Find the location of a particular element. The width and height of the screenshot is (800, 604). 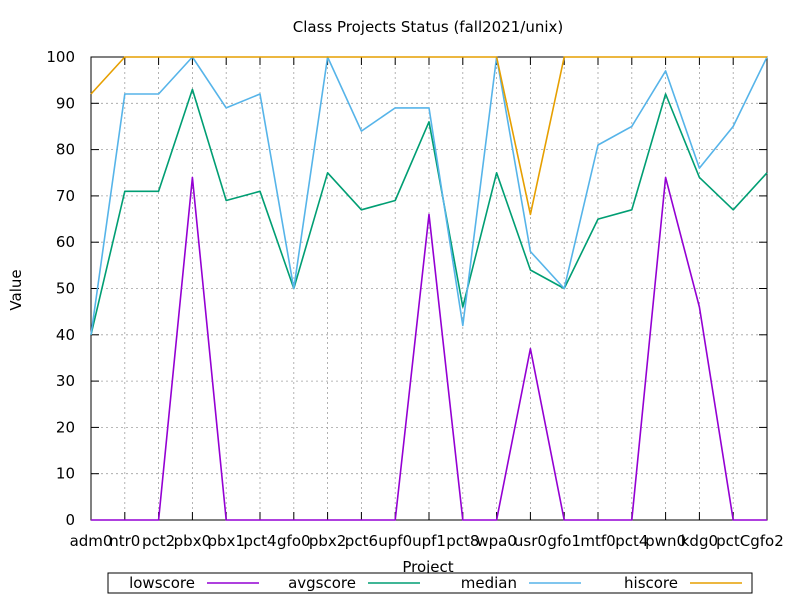

legend-label-lowscore: lowscore is located at coordinates (162, 583).